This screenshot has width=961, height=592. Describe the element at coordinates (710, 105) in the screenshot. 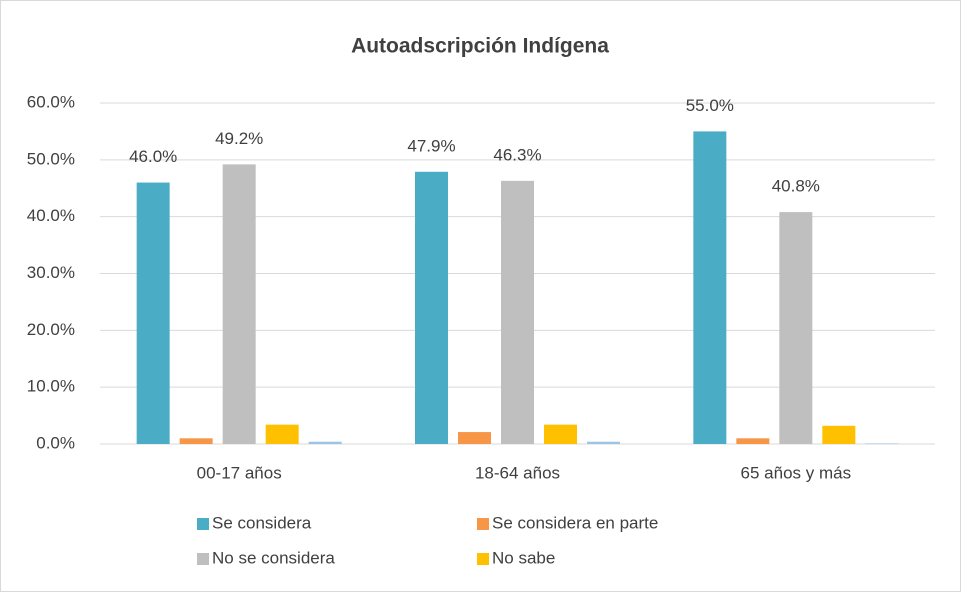

I see `data-label: 55.0%` at that location.